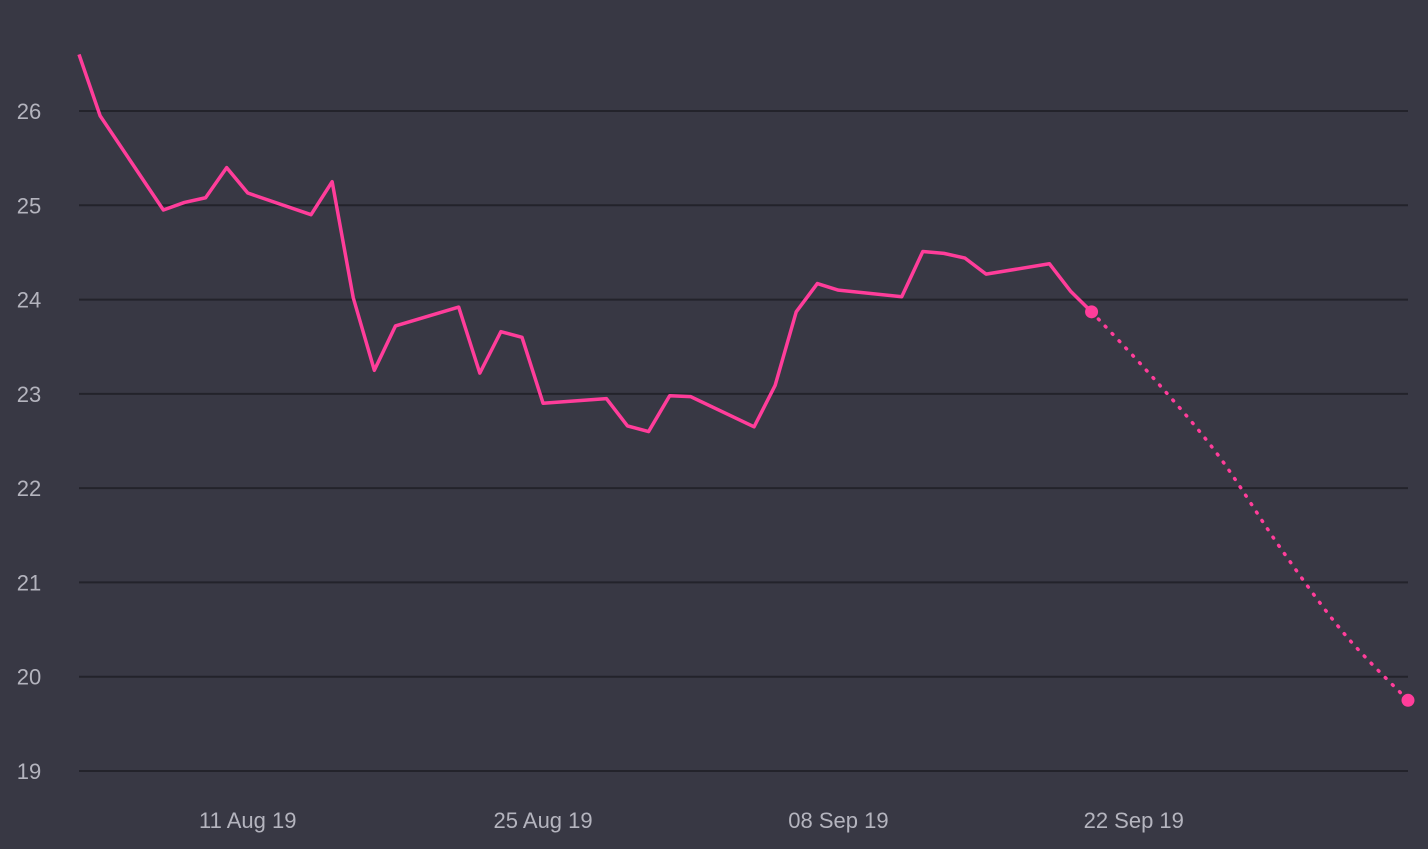  Describe the element at coordinates (29, 205) in the screenshot. I see `y-tick-label-25: 25` at that location.